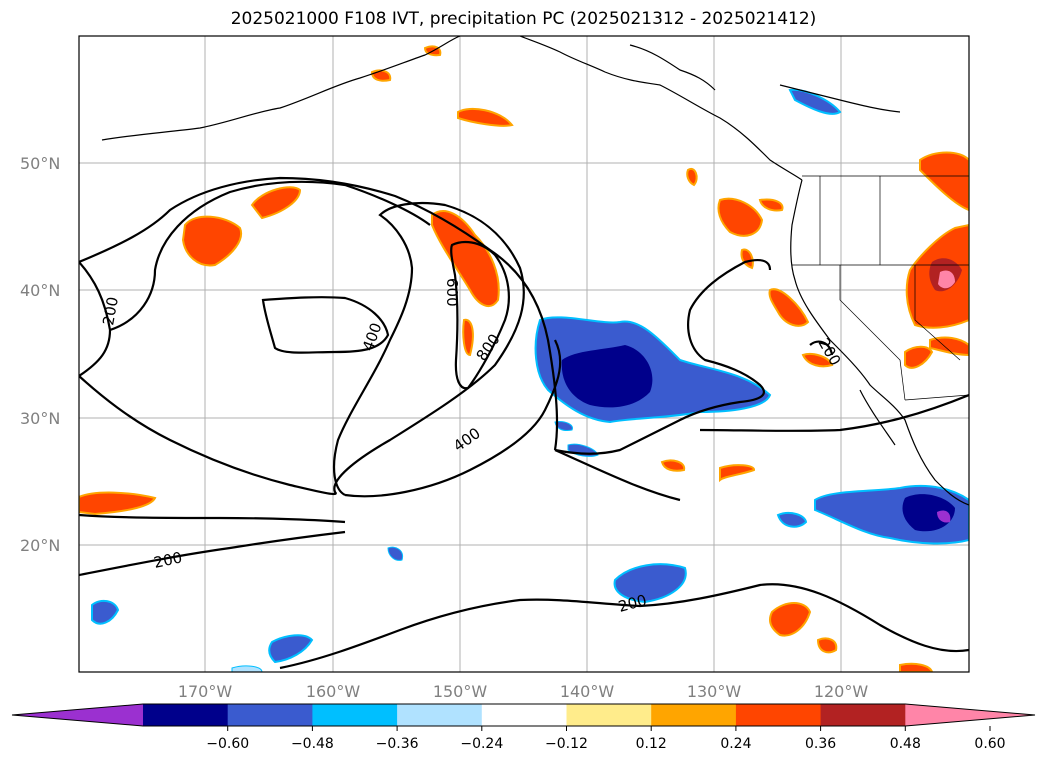 The image size is (1047, 765). Describe the element at coordinates (841, 691) in the screenshot. I see `lon-label-120w: 120°W` at that location.